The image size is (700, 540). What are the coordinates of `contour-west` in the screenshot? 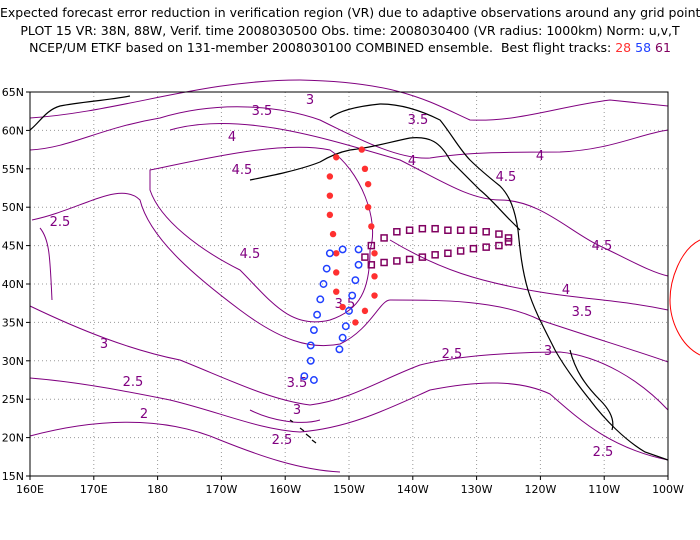 It's located at (46, 264).